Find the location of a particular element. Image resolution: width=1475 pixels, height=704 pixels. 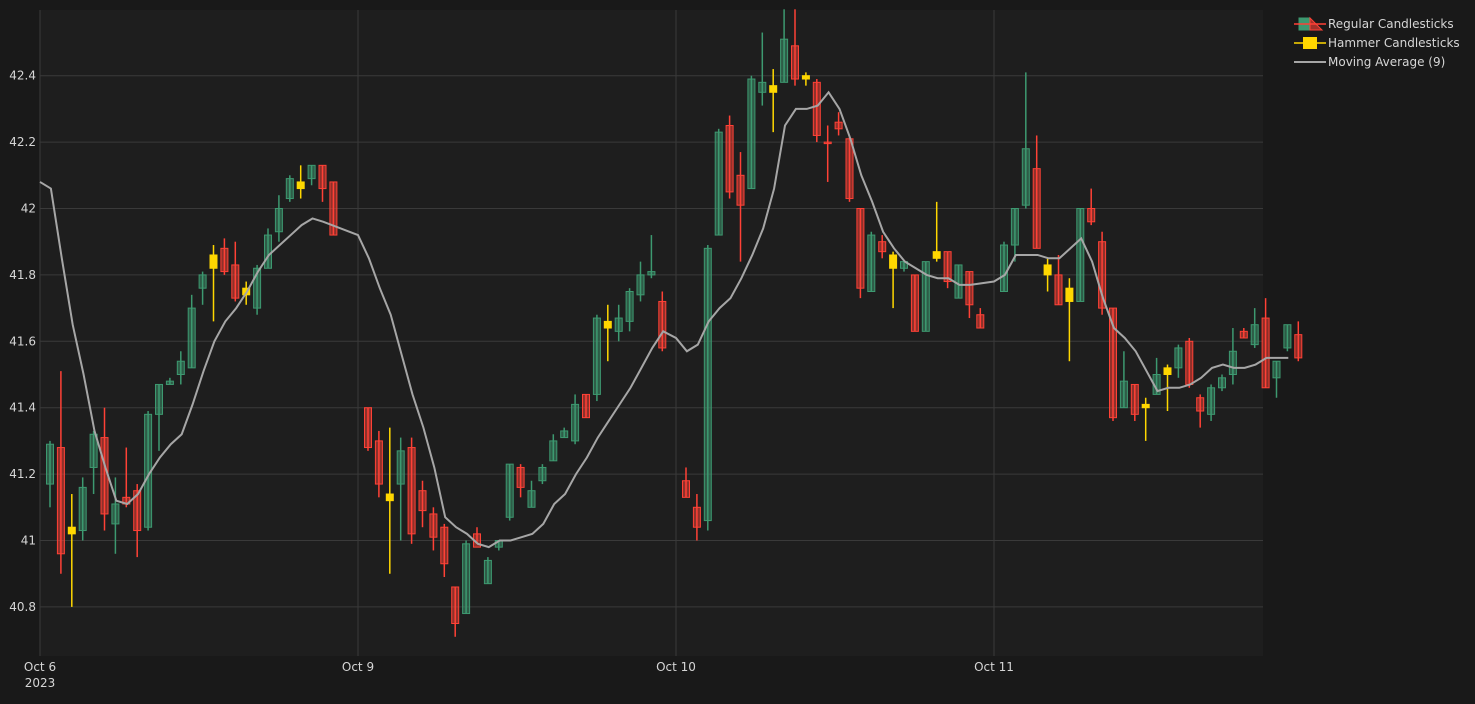

legend-label: Regular Candlesticks is located at coordinates (1391, 24).